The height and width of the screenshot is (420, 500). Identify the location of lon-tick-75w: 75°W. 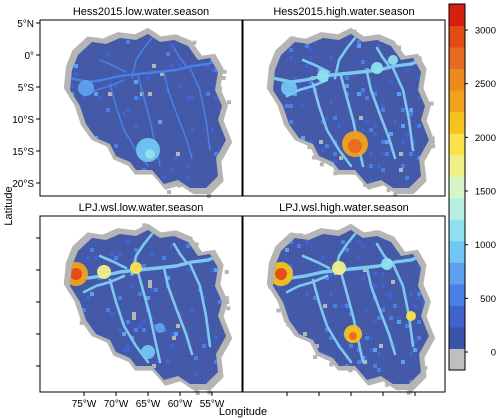
(84, 404).